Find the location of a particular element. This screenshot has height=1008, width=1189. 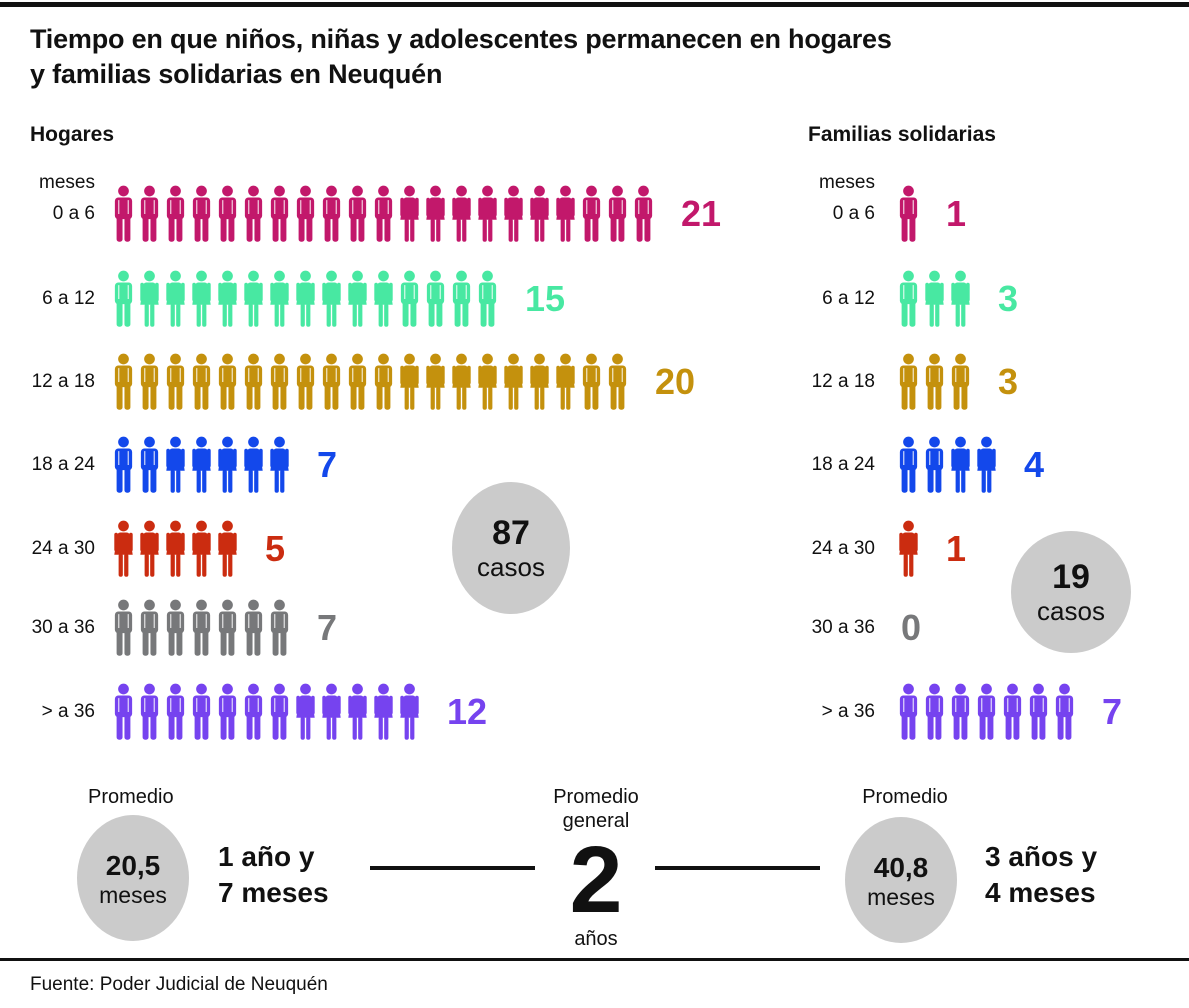

row-count: 0 is located at coordinates (911, 627).